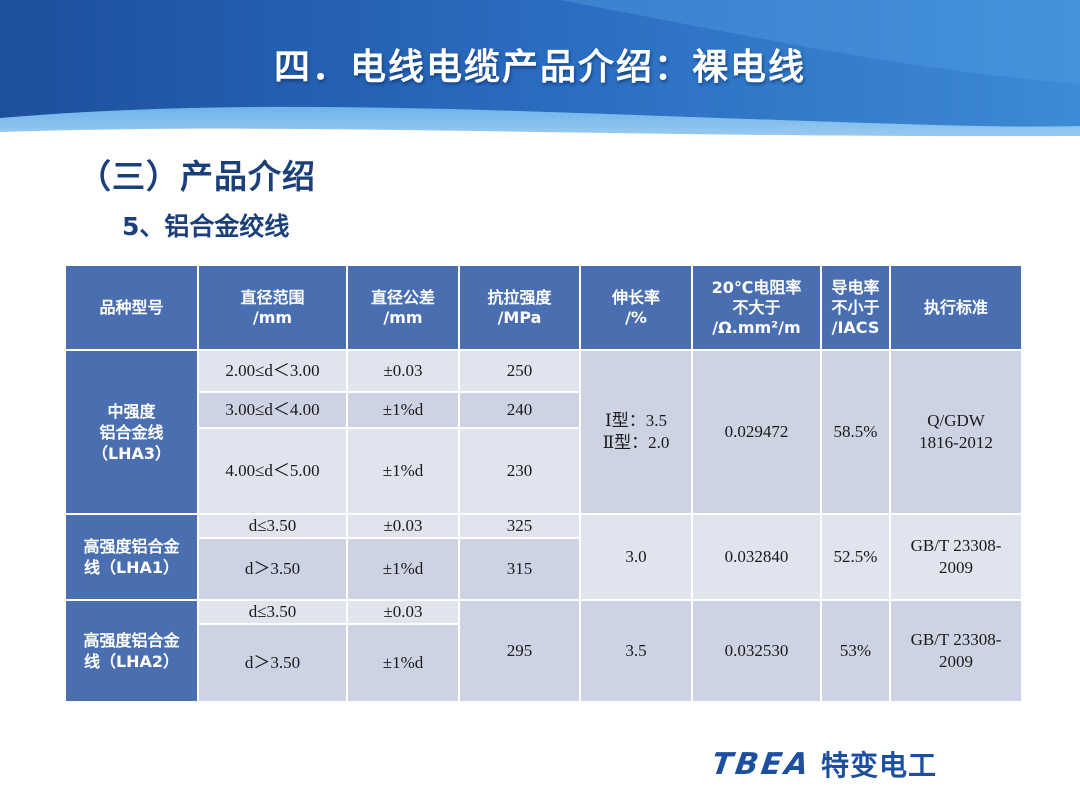 Image resolution: width=1080 pixels, height=809 pixels. Describe the element at coordinates (519, 307) in the screenshot. I see `header-cell-strength: 抗拉强度 /MPa` at that location.